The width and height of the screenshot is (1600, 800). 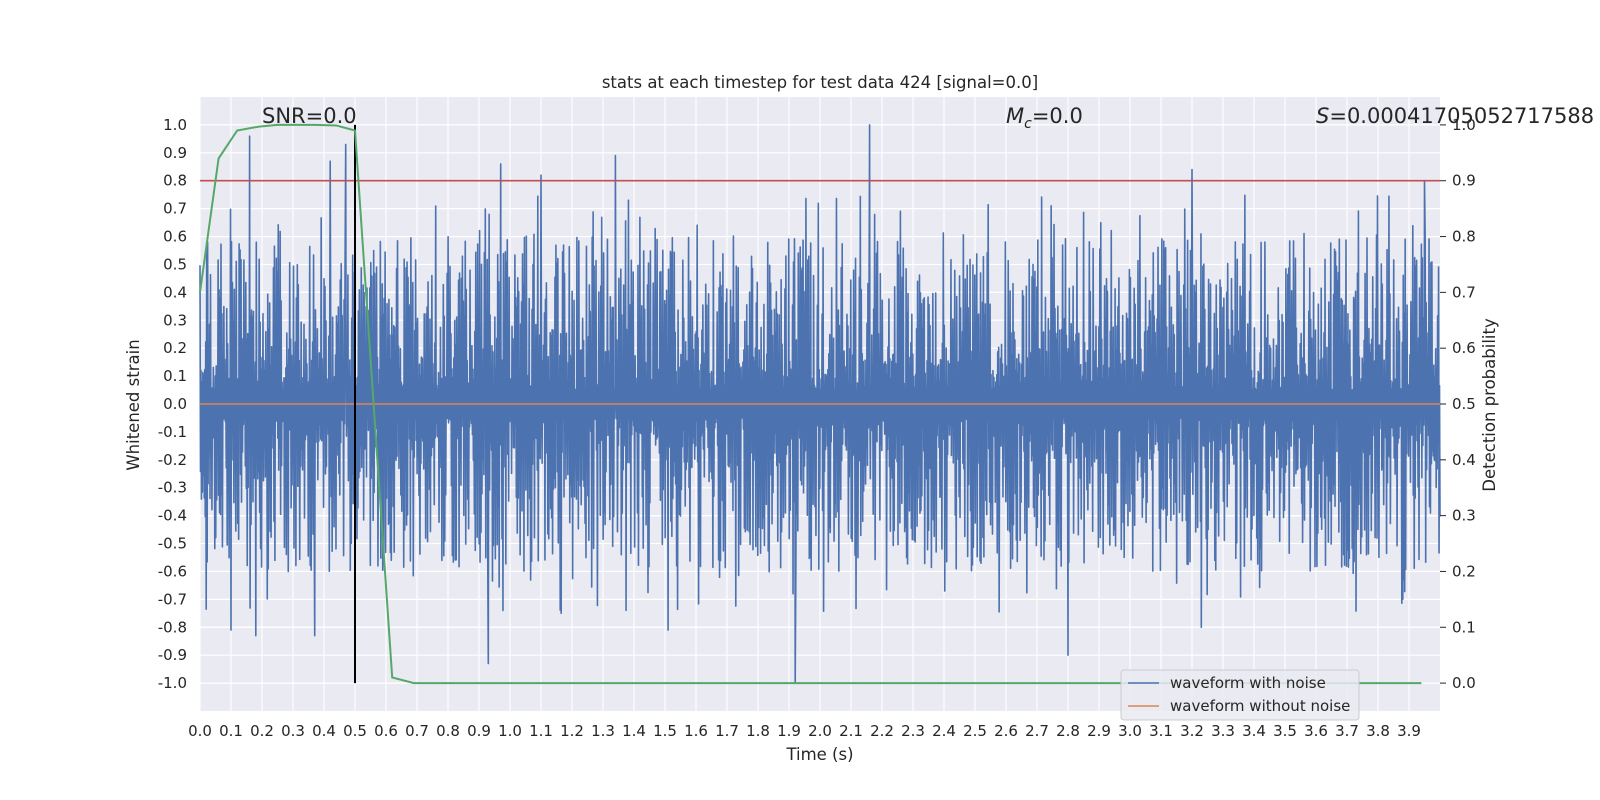 What do you see at coordinates (1464, 627) in the screenshot?
I see `y2-tick-label: 0.1` at bounding box center [1464, 627].